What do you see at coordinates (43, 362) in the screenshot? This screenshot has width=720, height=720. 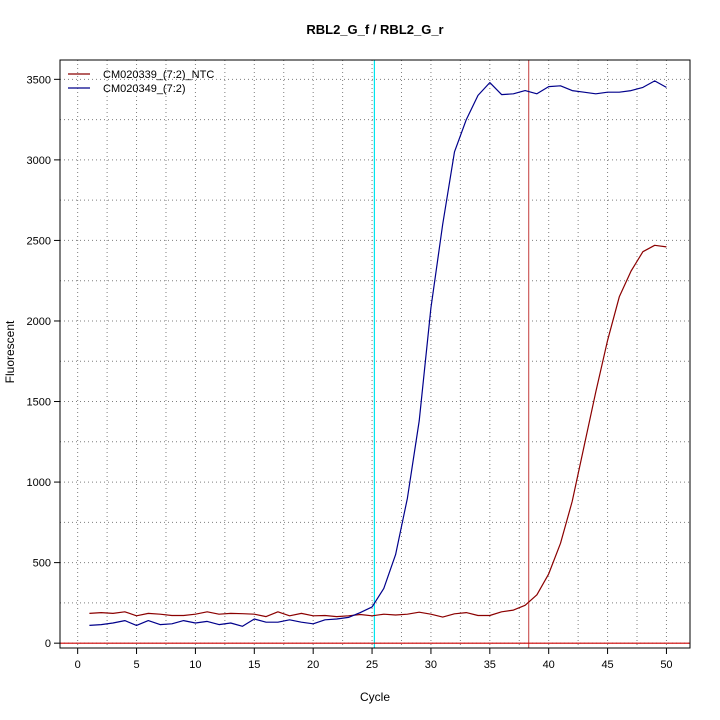 I see `y-axis: 0 500 1000 1500 2000 2500 3000 3500` at bounding box center [43, 362].